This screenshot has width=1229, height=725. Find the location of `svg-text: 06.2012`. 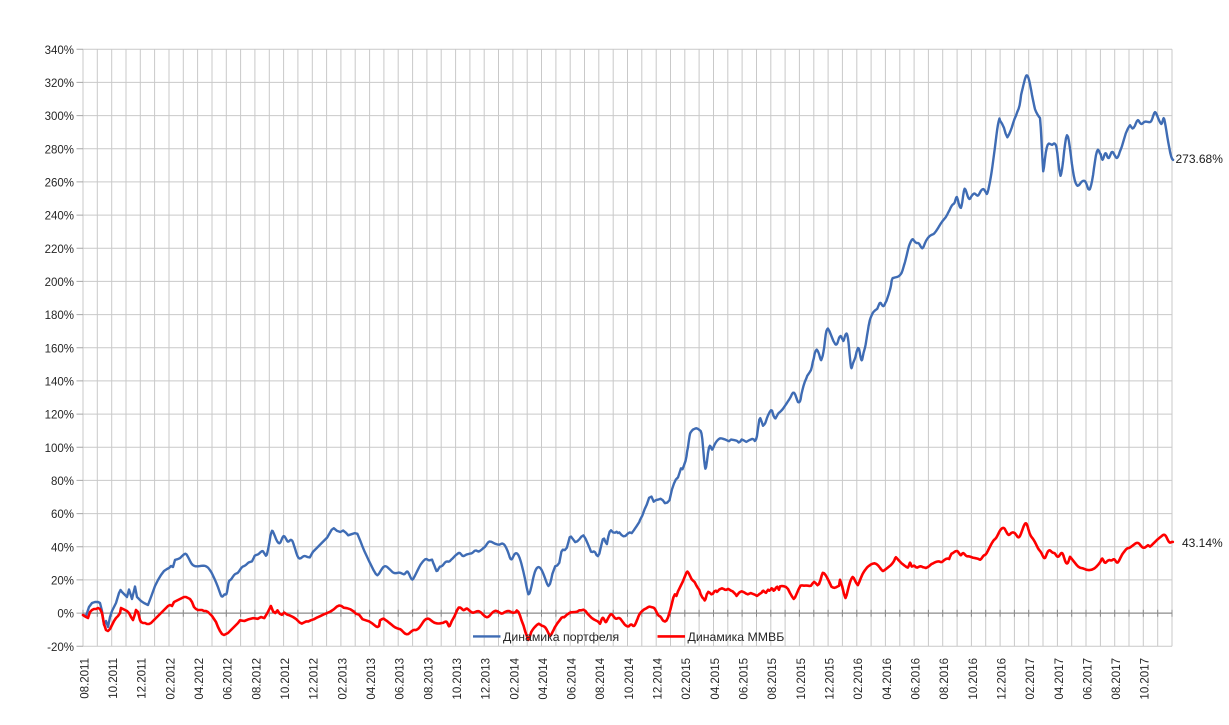

svg-text: 06.2012 is located at coordinates (229, 679).